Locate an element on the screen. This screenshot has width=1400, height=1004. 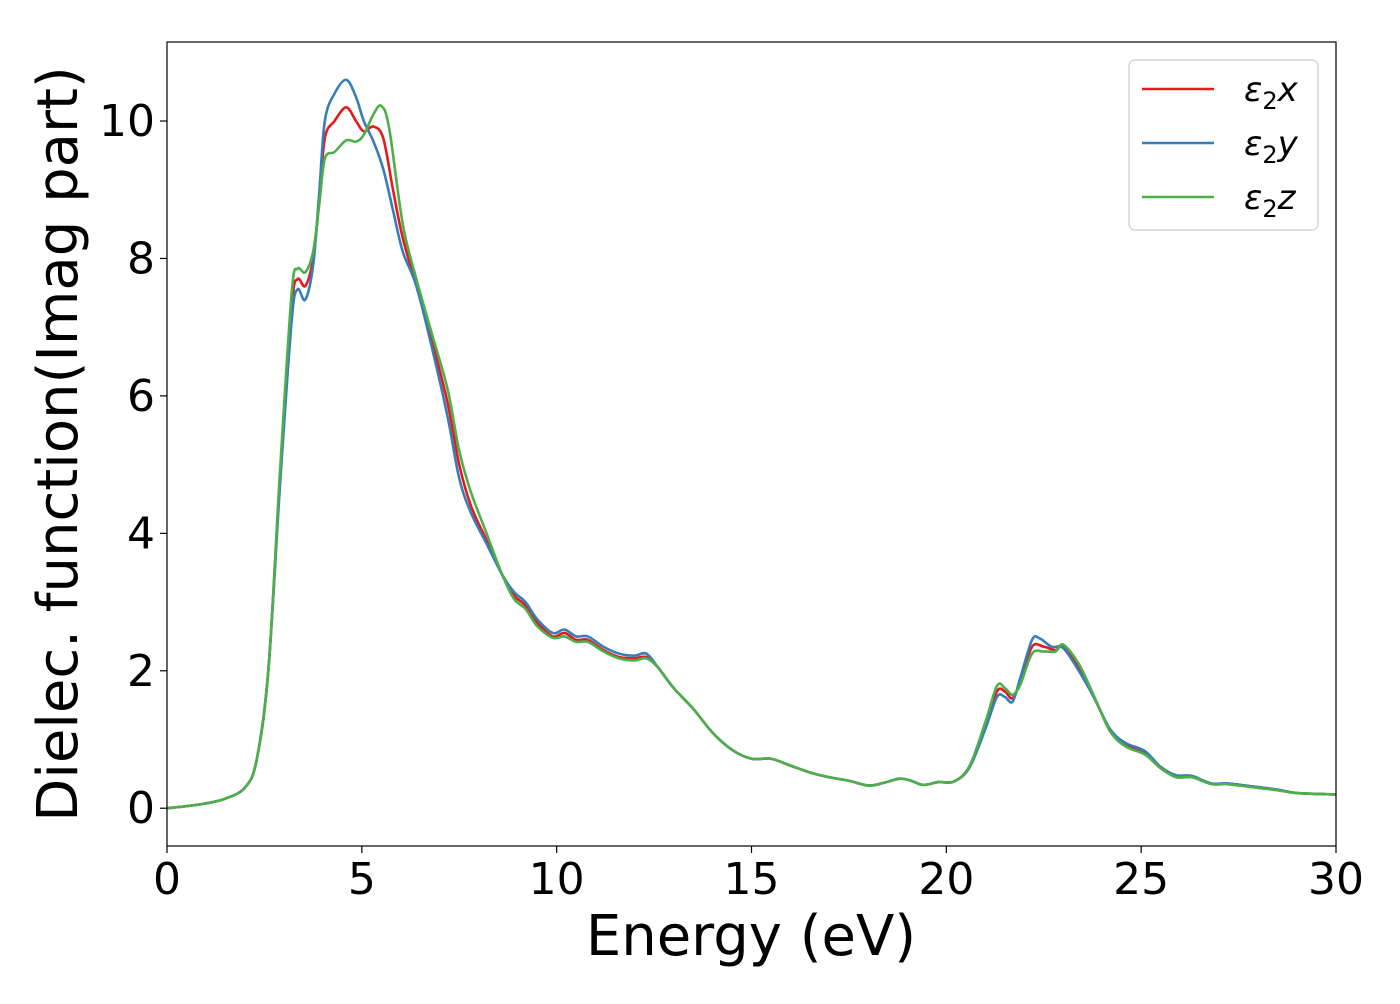
legend-label-x: ε2x is located at coordinates (1271, 92).